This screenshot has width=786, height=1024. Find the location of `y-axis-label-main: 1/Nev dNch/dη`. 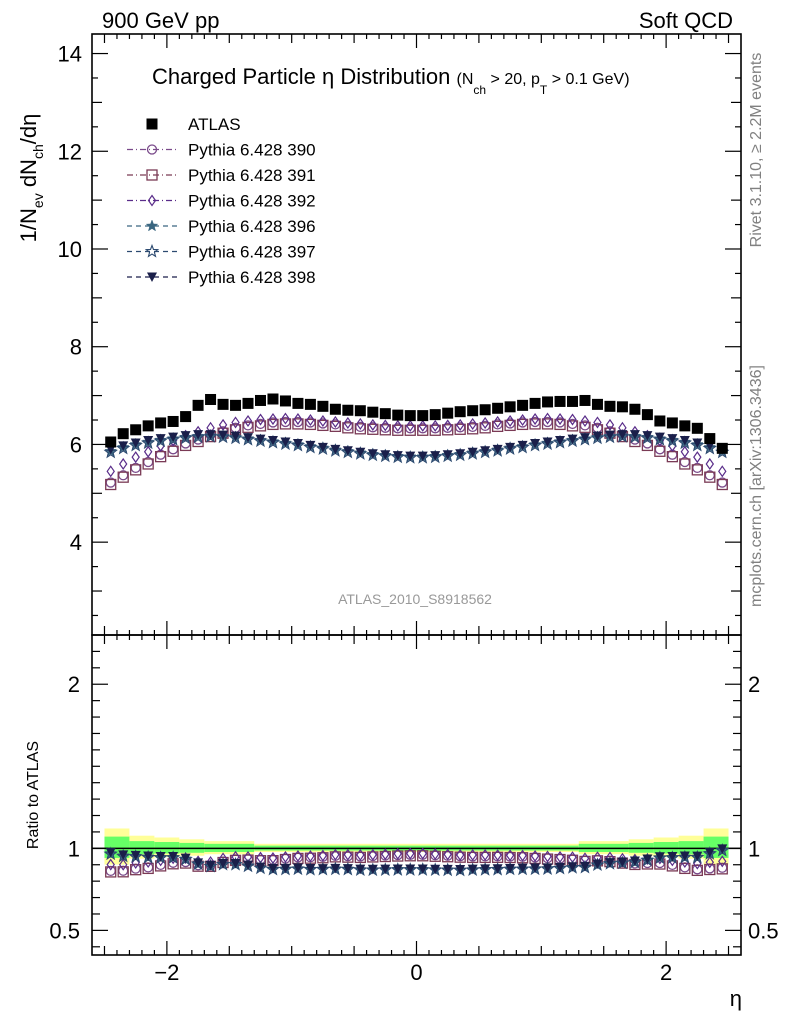

y-axis-label-main: 1/Nev dNch/dη is located at coordinates (31, 178).